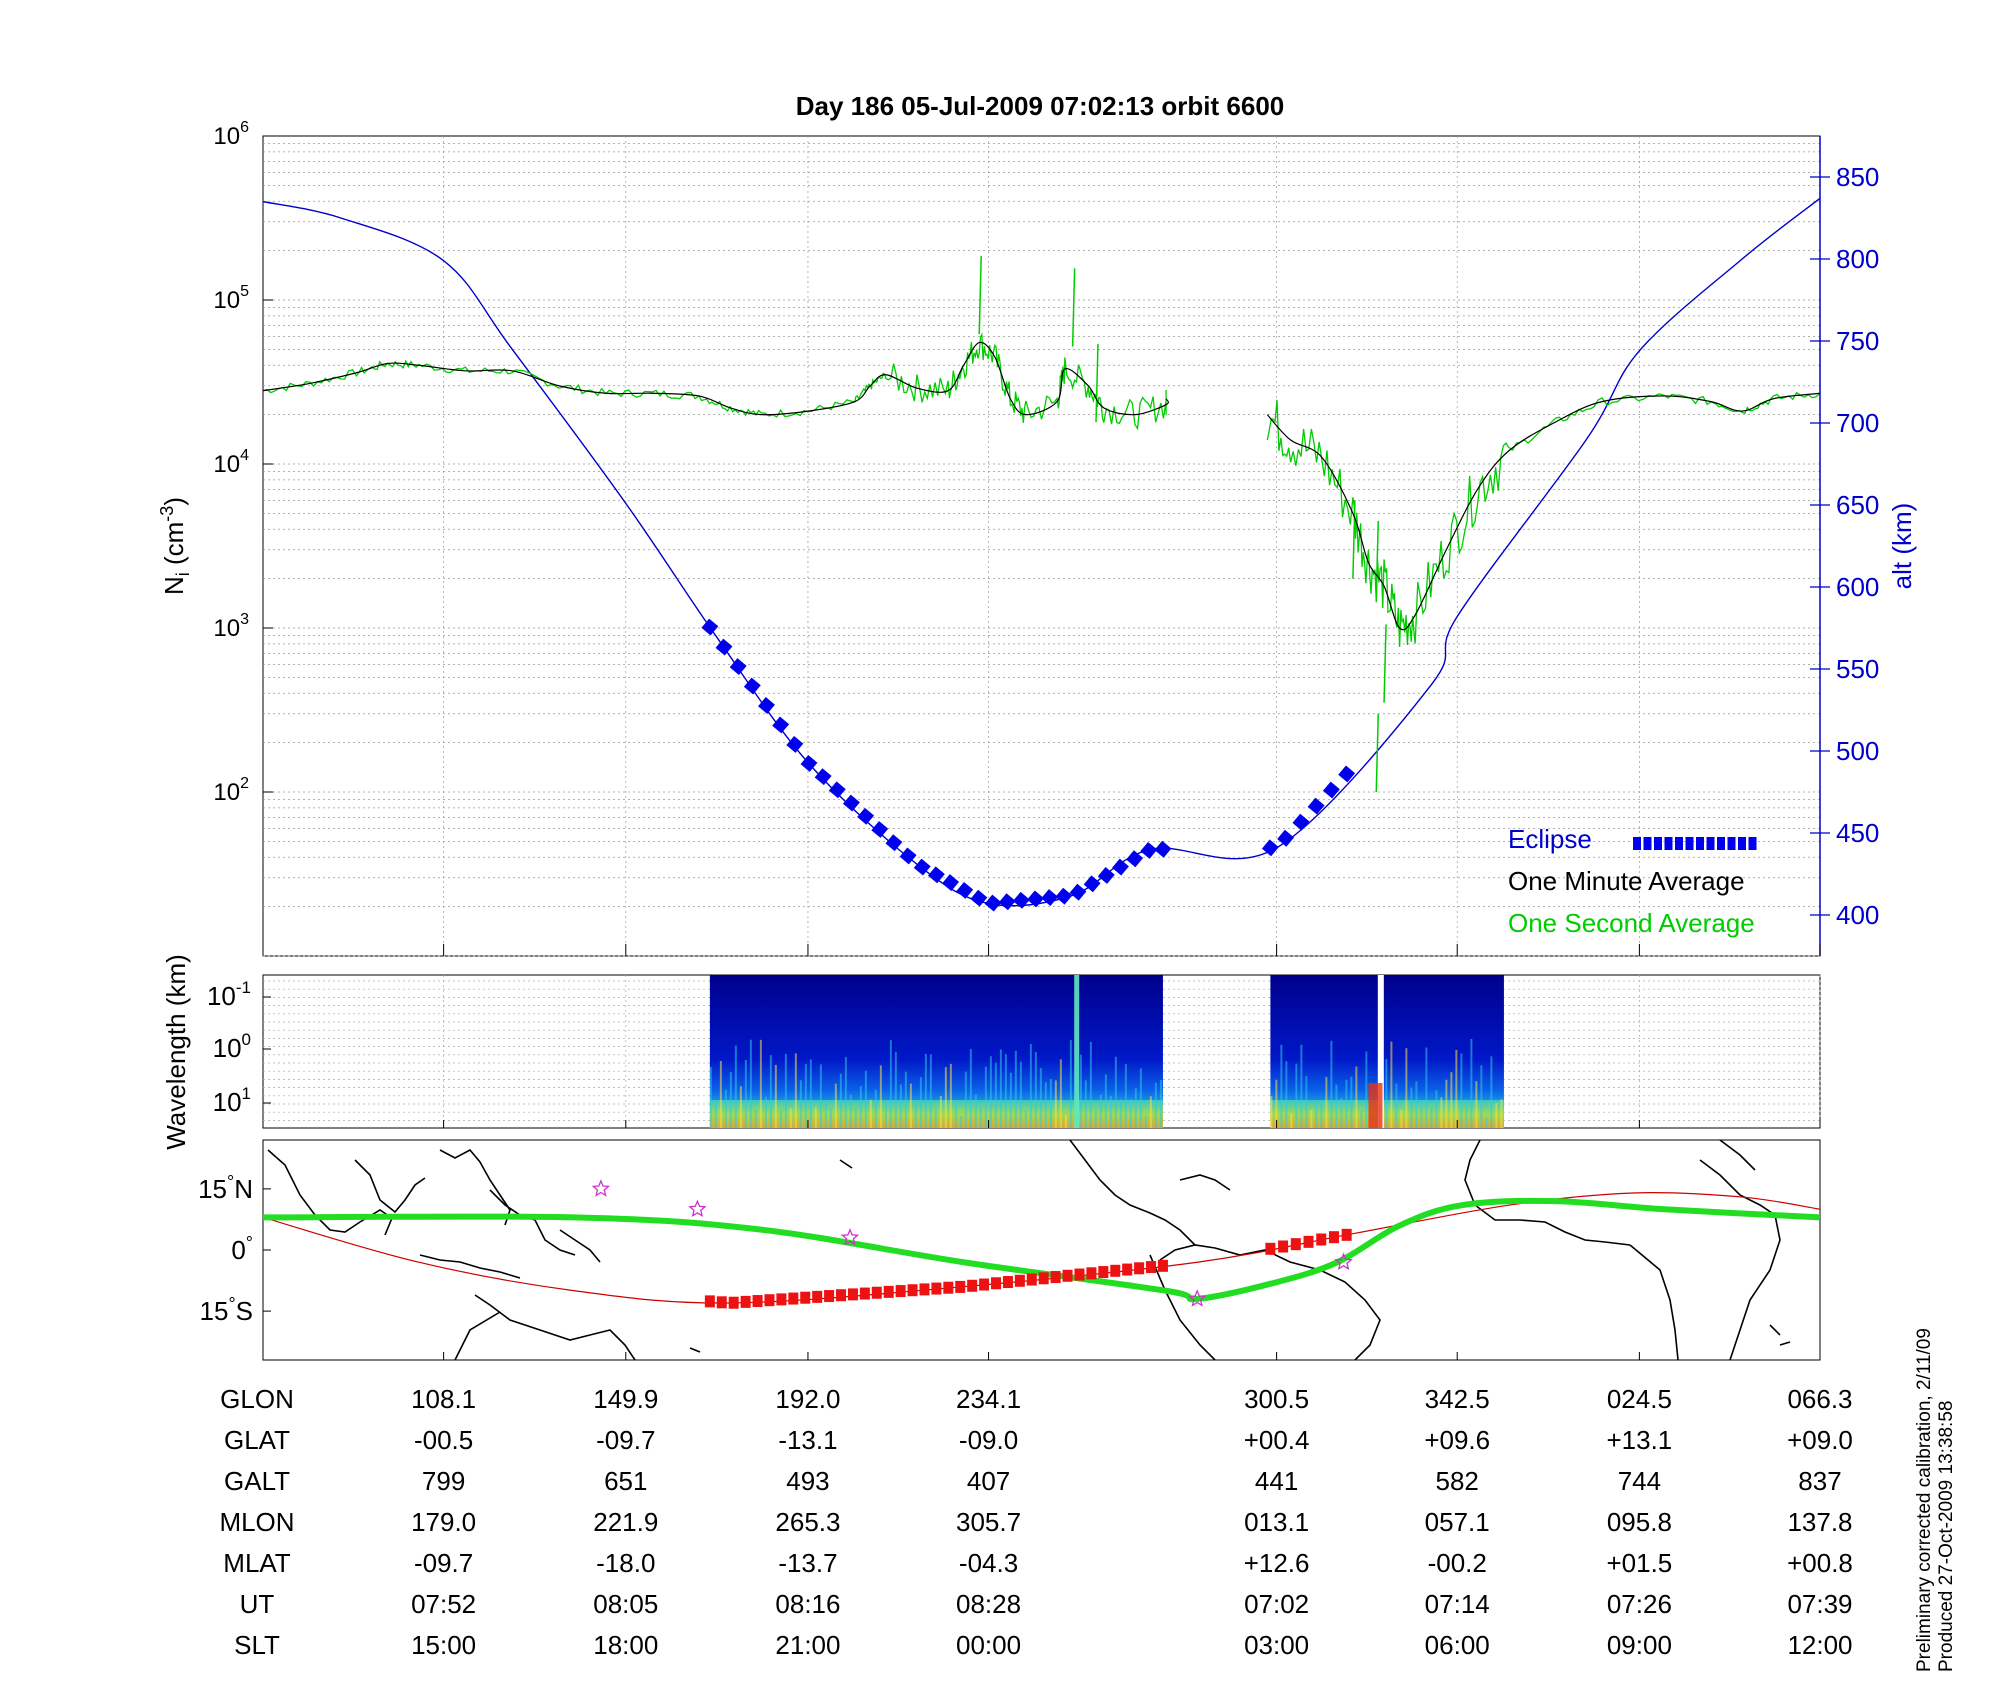  Describe the element at coordinates (807, 1604) in the screenshot. I see `table-cell: 08:16` at that location.